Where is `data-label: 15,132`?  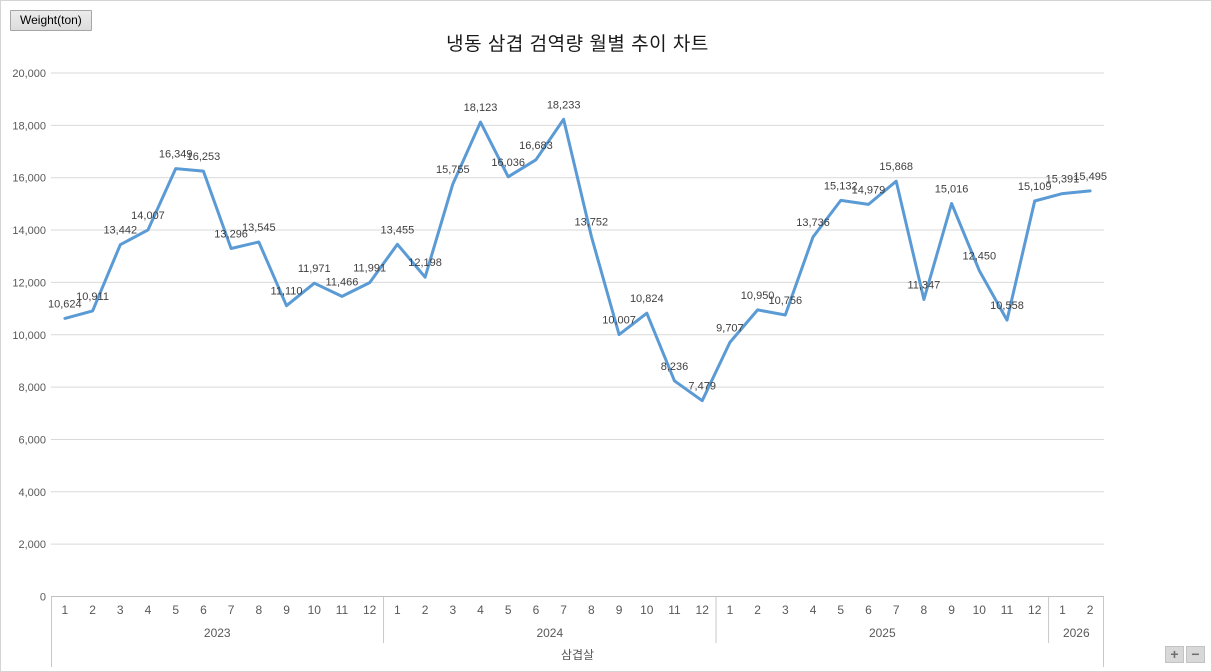
data-label: 15,132 is located at coordinates (841, 186).